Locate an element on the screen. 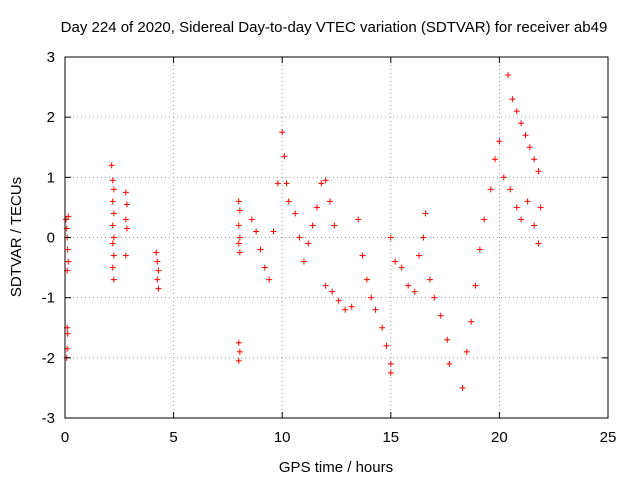 The height and width of the screenshot is (480, 640). y-tick-label: 1 is located at coordinates (51, 177).